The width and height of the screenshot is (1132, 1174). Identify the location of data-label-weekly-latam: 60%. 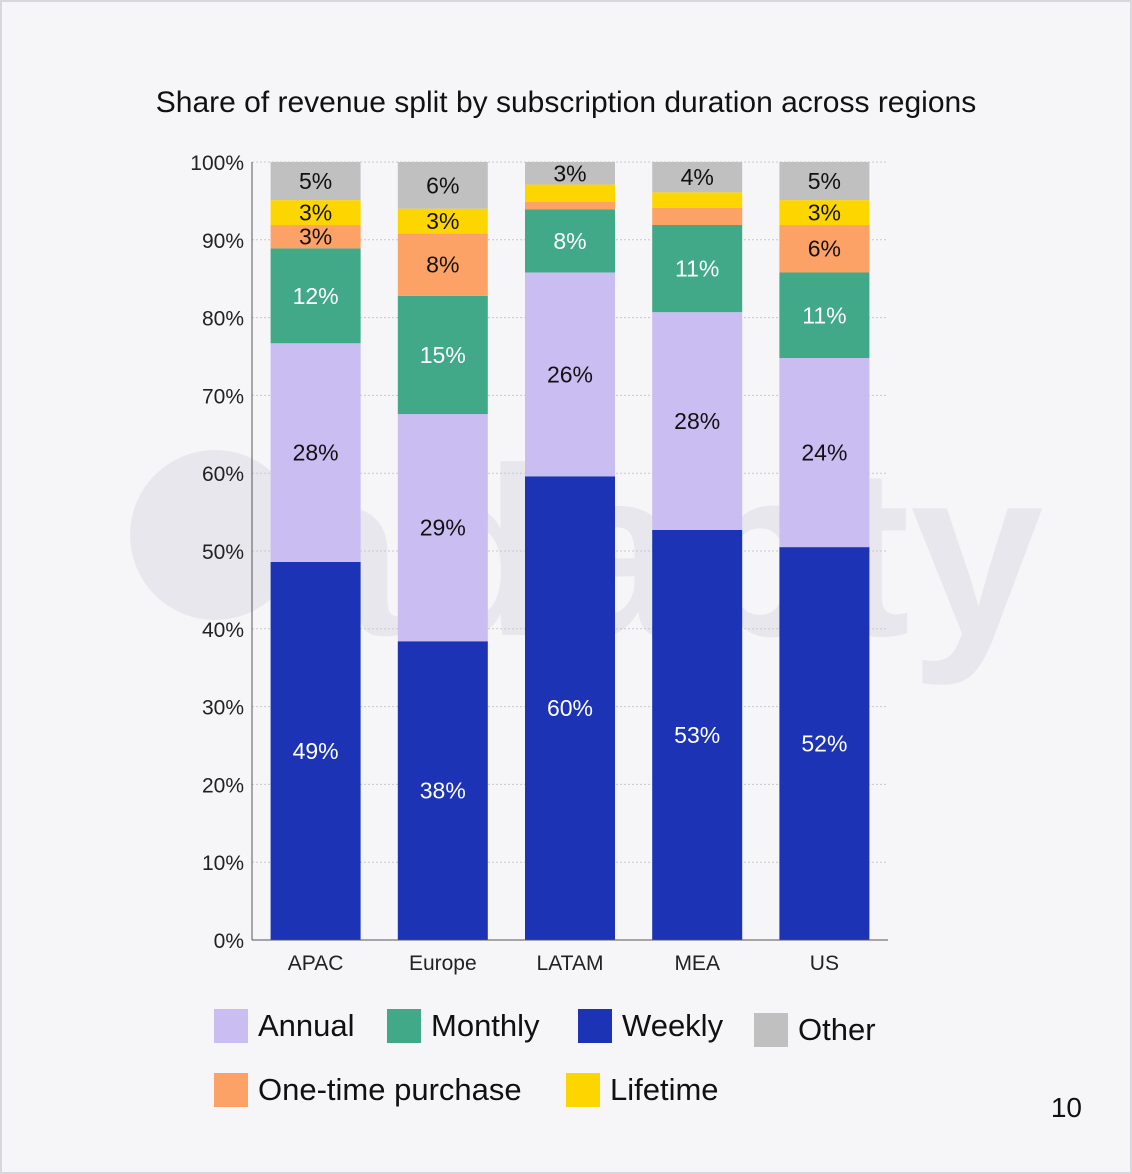
(570, 708).